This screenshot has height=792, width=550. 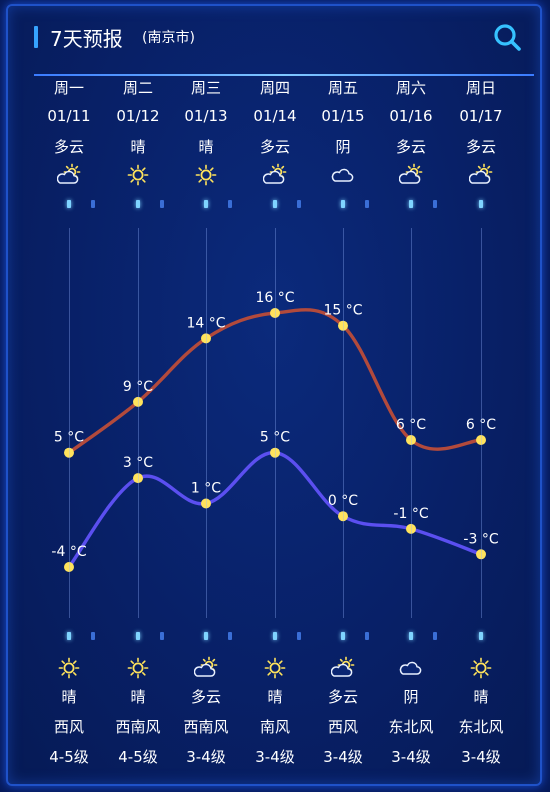 I want to click on night-weather-label: 阴, so click(x=411, y=697).